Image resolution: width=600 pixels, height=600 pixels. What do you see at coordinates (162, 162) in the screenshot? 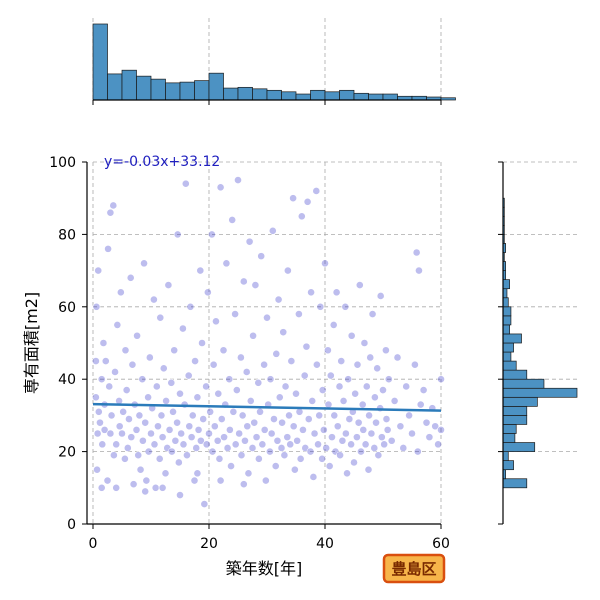
I see `regression-equation: y=-0.03x+33.12` at bounding box center [162, 162].